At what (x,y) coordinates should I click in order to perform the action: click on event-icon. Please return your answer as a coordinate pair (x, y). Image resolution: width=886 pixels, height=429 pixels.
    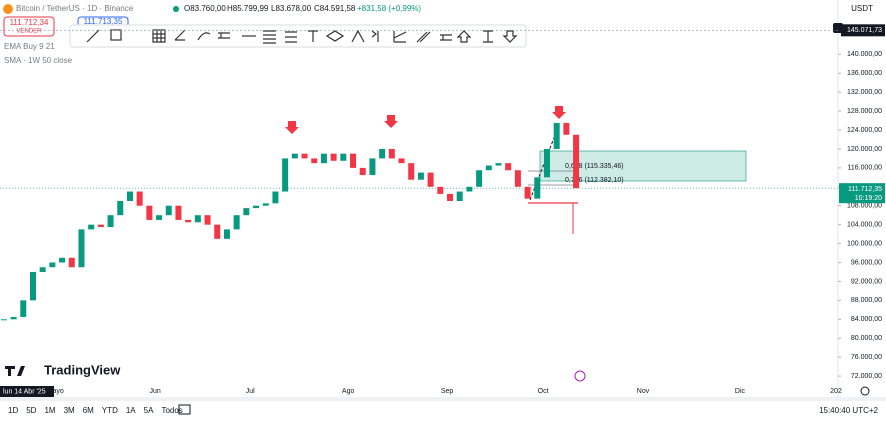
    Looking at the image, I should click on (580, 376).